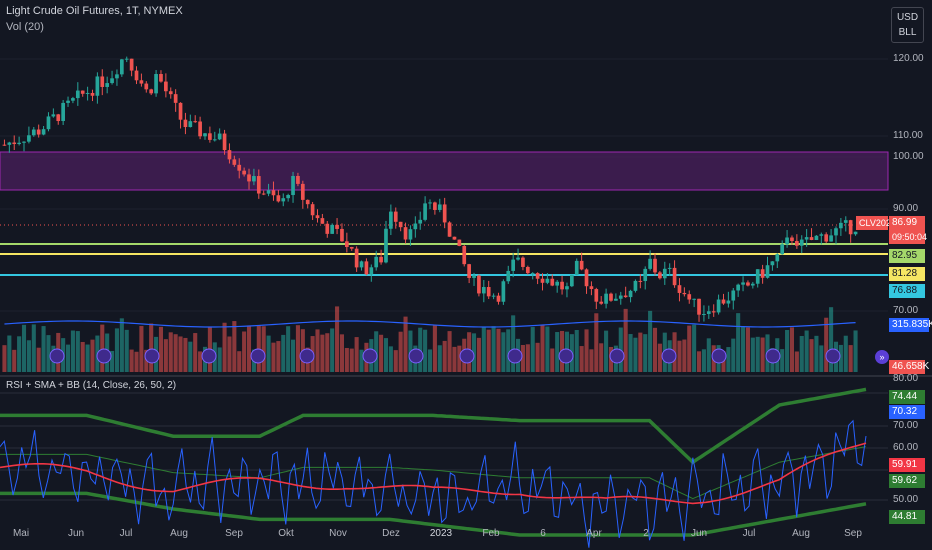  I want to click on time-tick: Apr, so click(594, 533).